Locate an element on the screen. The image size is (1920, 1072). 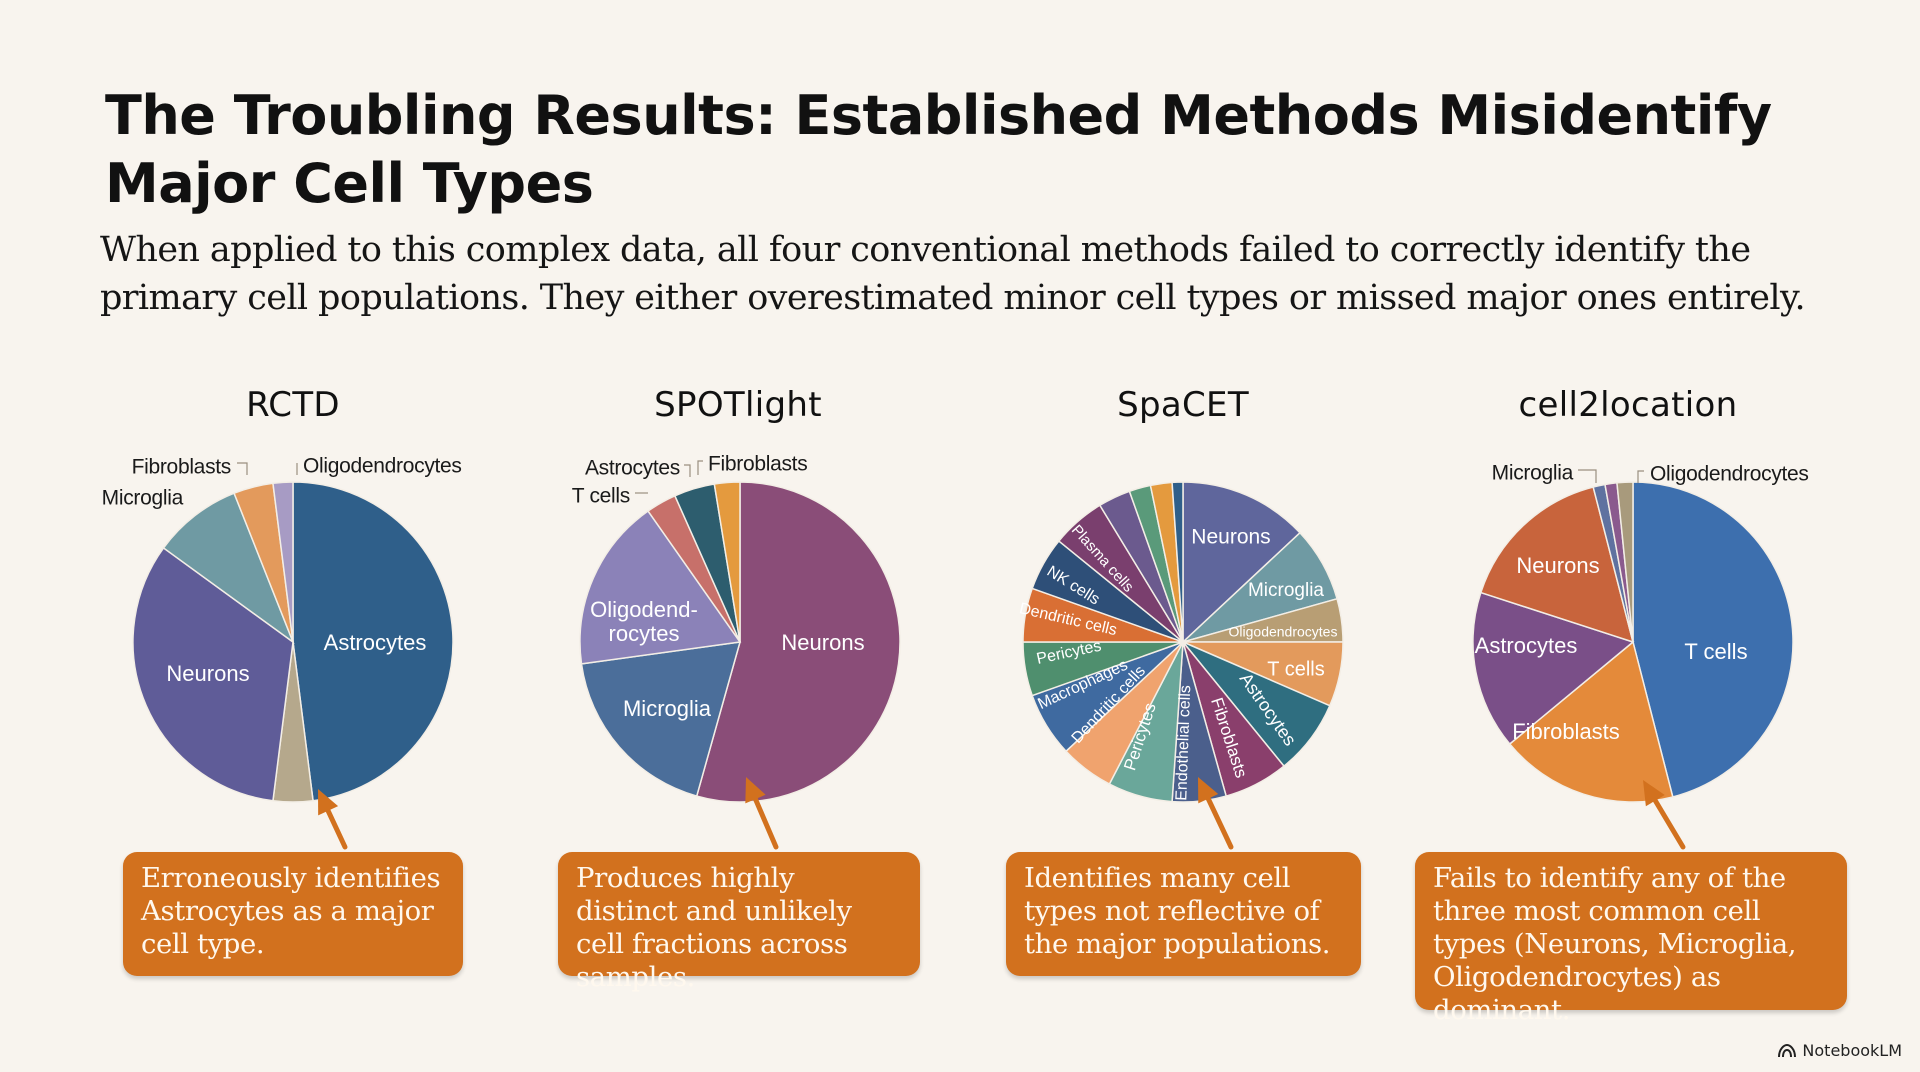
notebooklm-logo-icon is located at coordinates (1787, 1050).